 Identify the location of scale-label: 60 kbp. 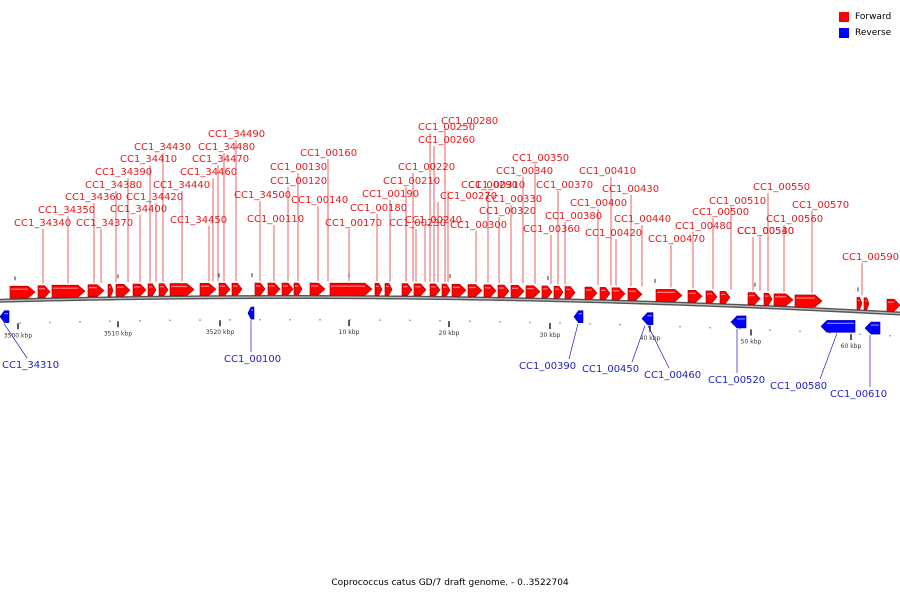
(851, 346).